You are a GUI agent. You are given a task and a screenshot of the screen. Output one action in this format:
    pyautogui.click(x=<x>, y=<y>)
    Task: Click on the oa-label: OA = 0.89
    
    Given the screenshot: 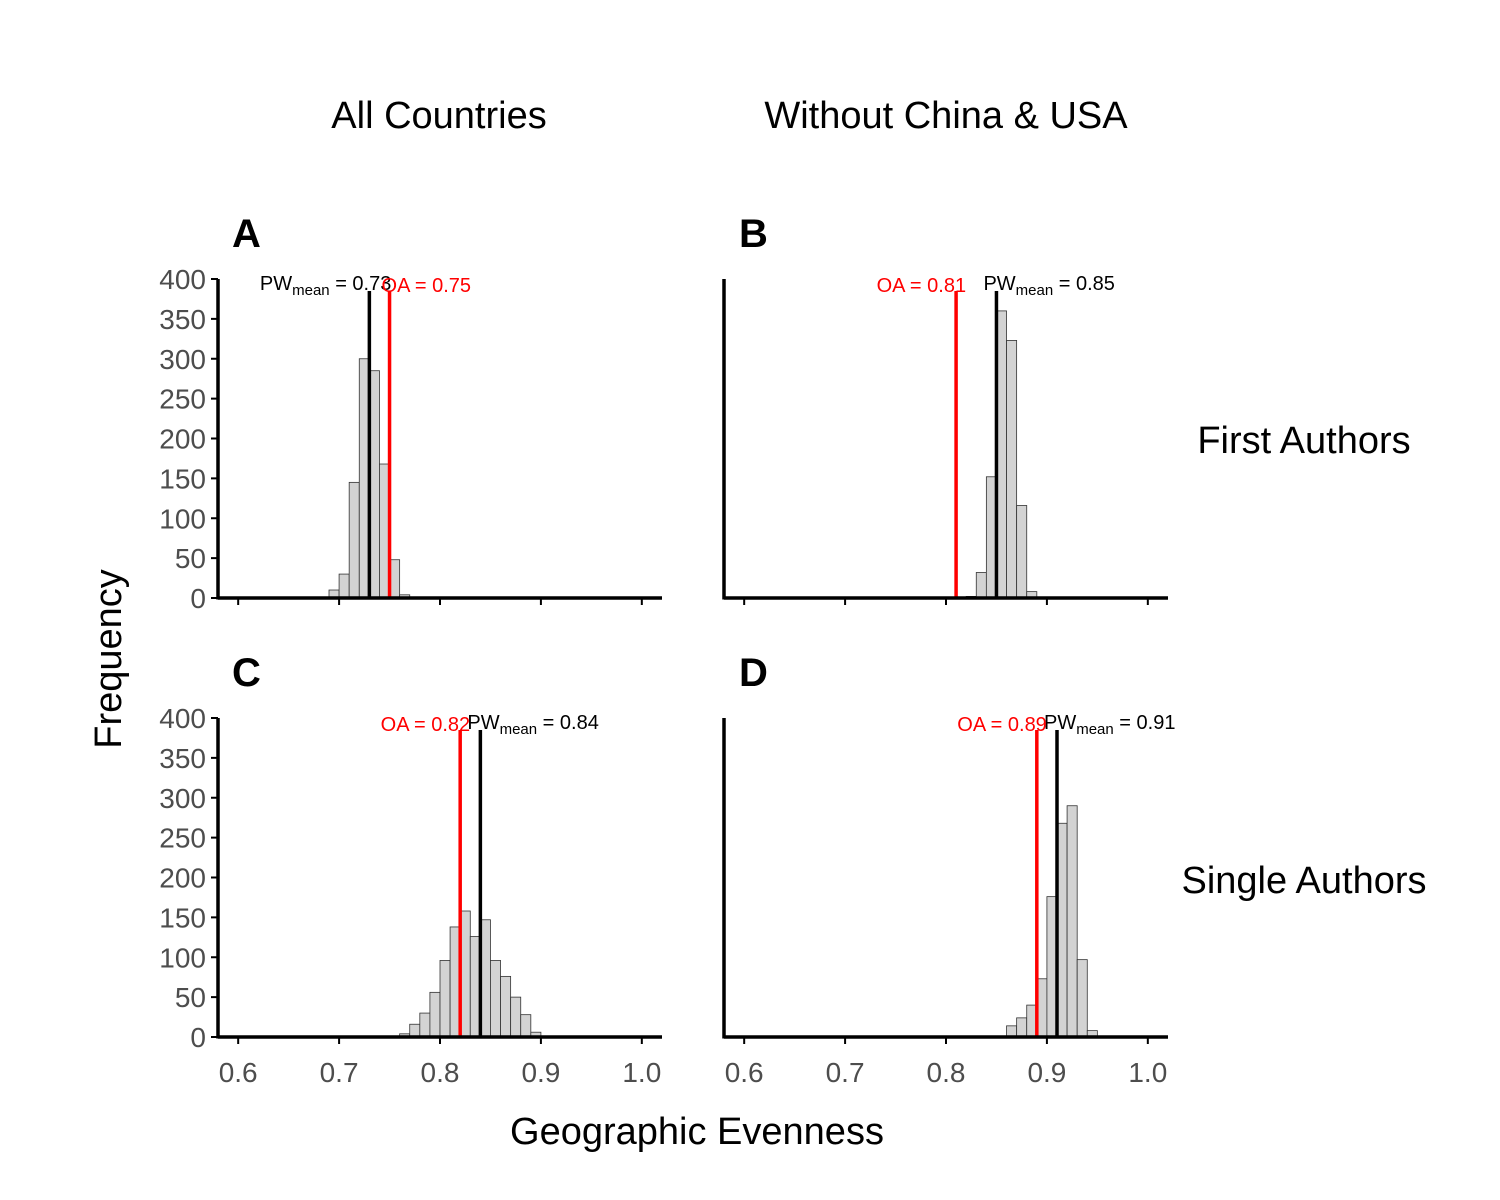 What is the action you would take?
    pyautogui.click(x=1002, y=725)
    